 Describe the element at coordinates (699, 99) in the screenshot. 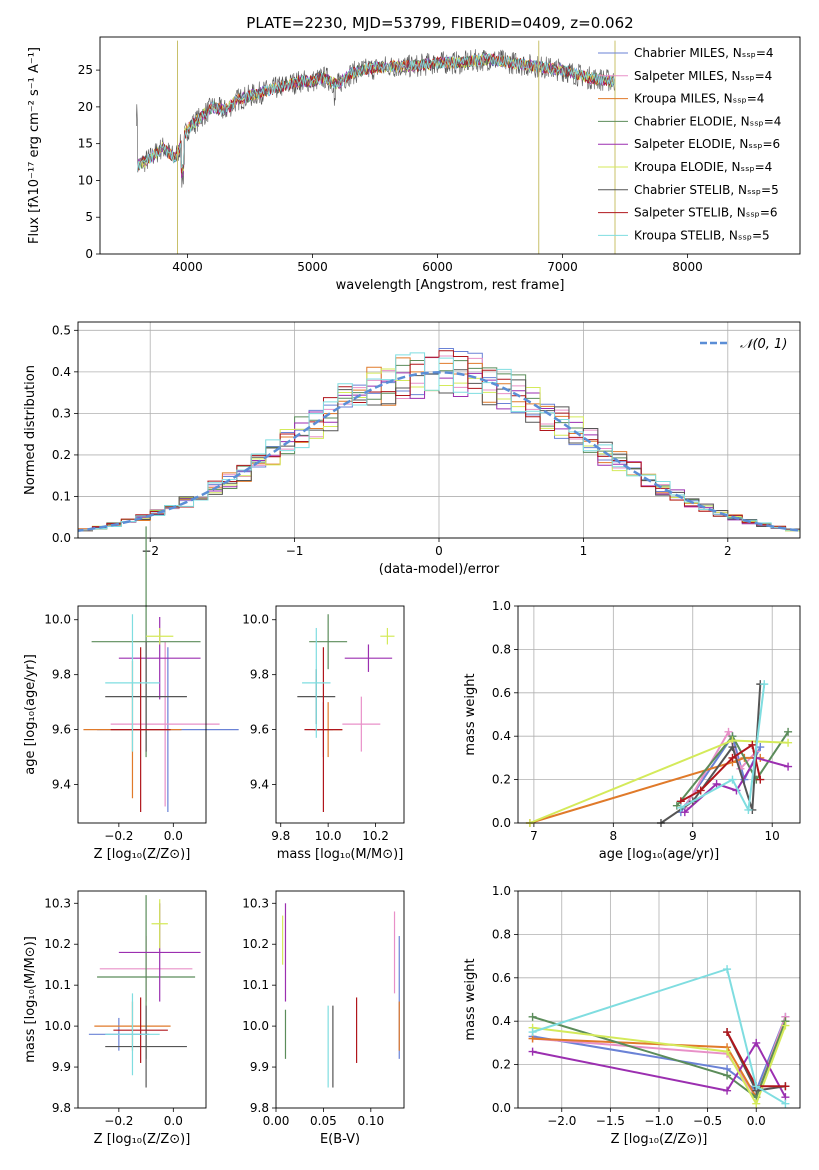

I see `legend-label: Kroupa MILES, Nₛₛₚ=4` at that location.